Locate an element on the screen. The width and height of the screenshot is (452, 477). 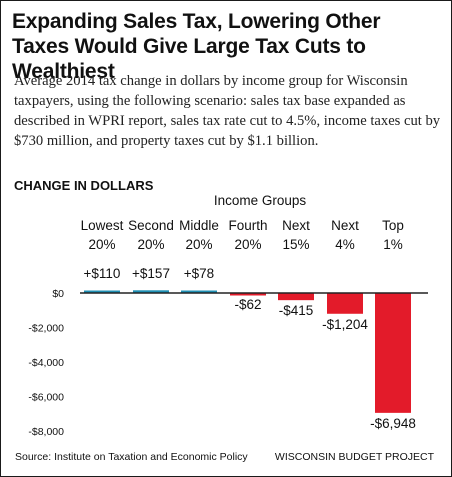
y-tick-label: $0 is located at coordinates (58, 294).